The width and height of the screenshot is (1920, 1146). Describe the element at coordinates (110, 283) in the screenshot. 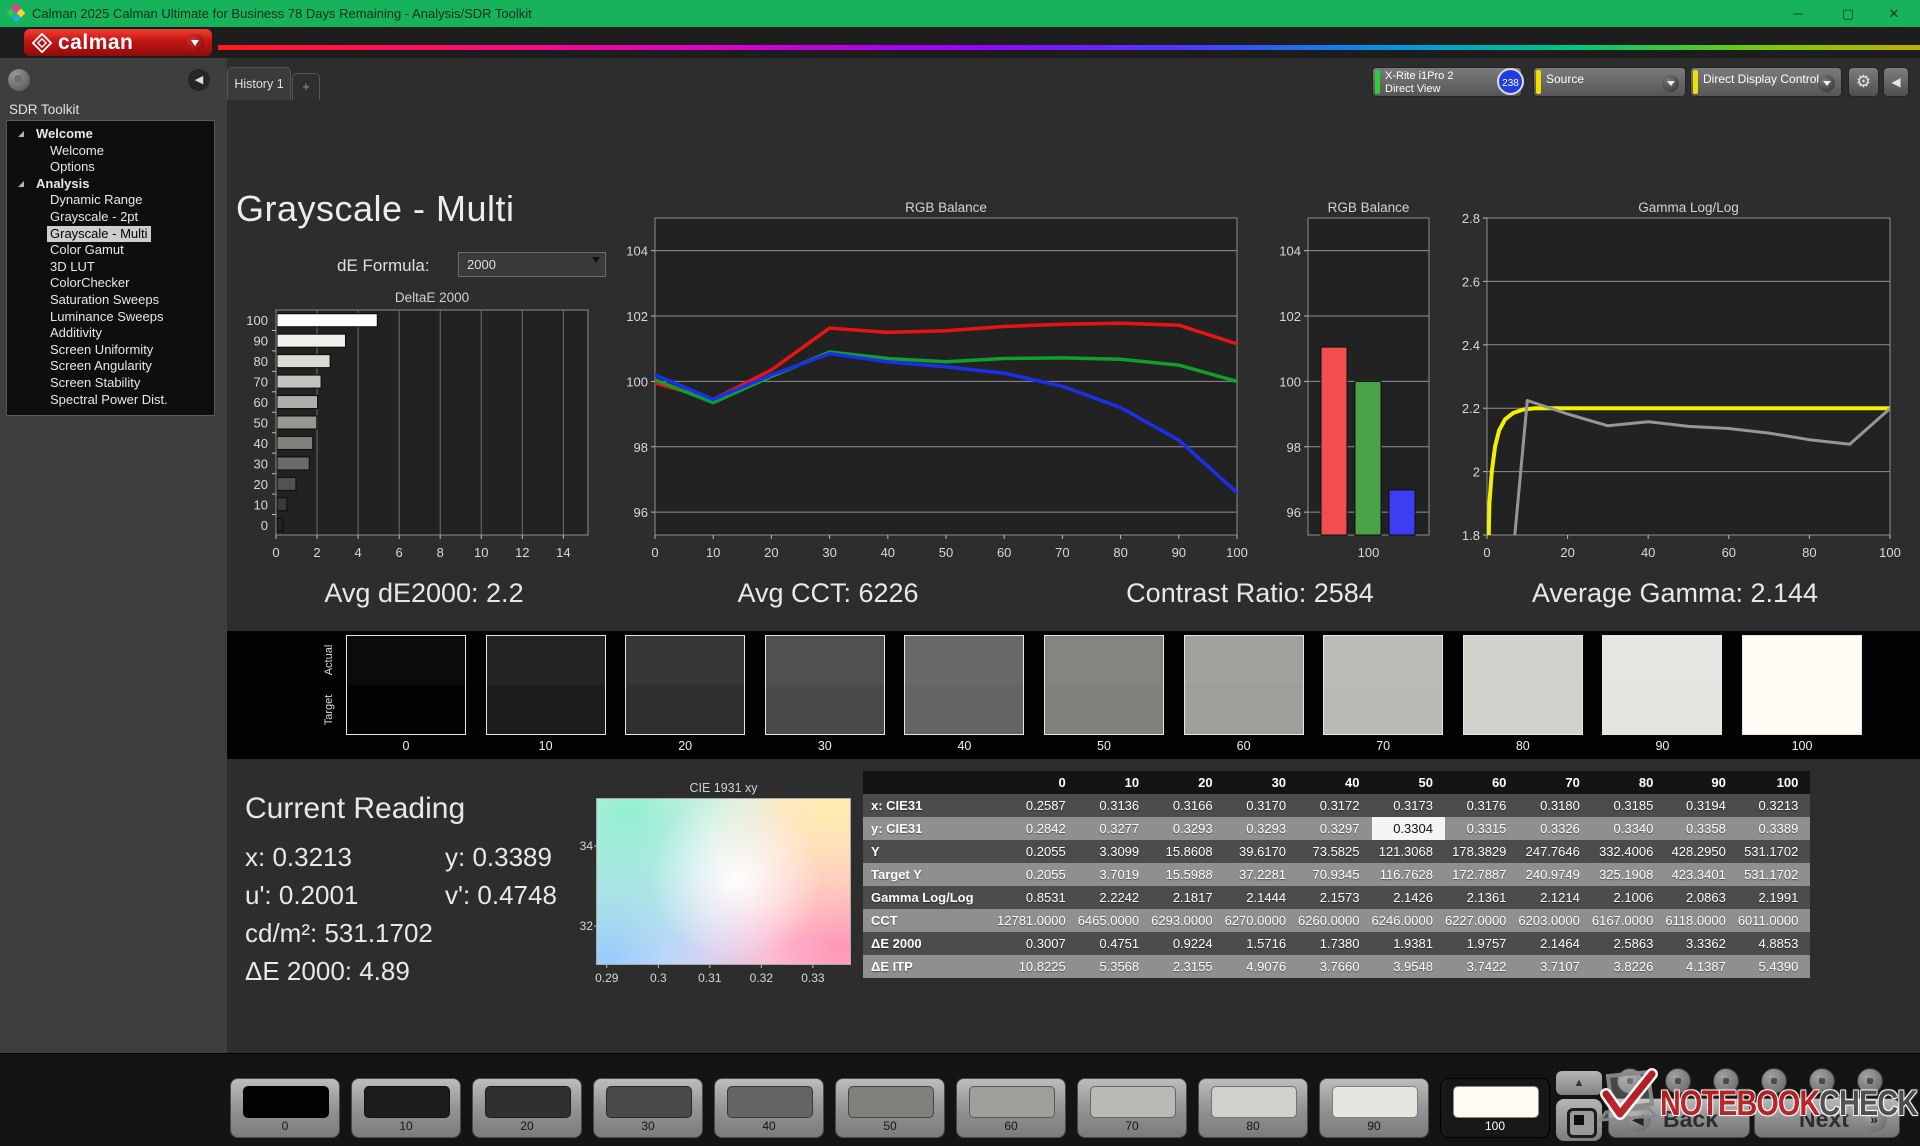

I see `tree-item-colorchecker: ColorChecker` at that location.